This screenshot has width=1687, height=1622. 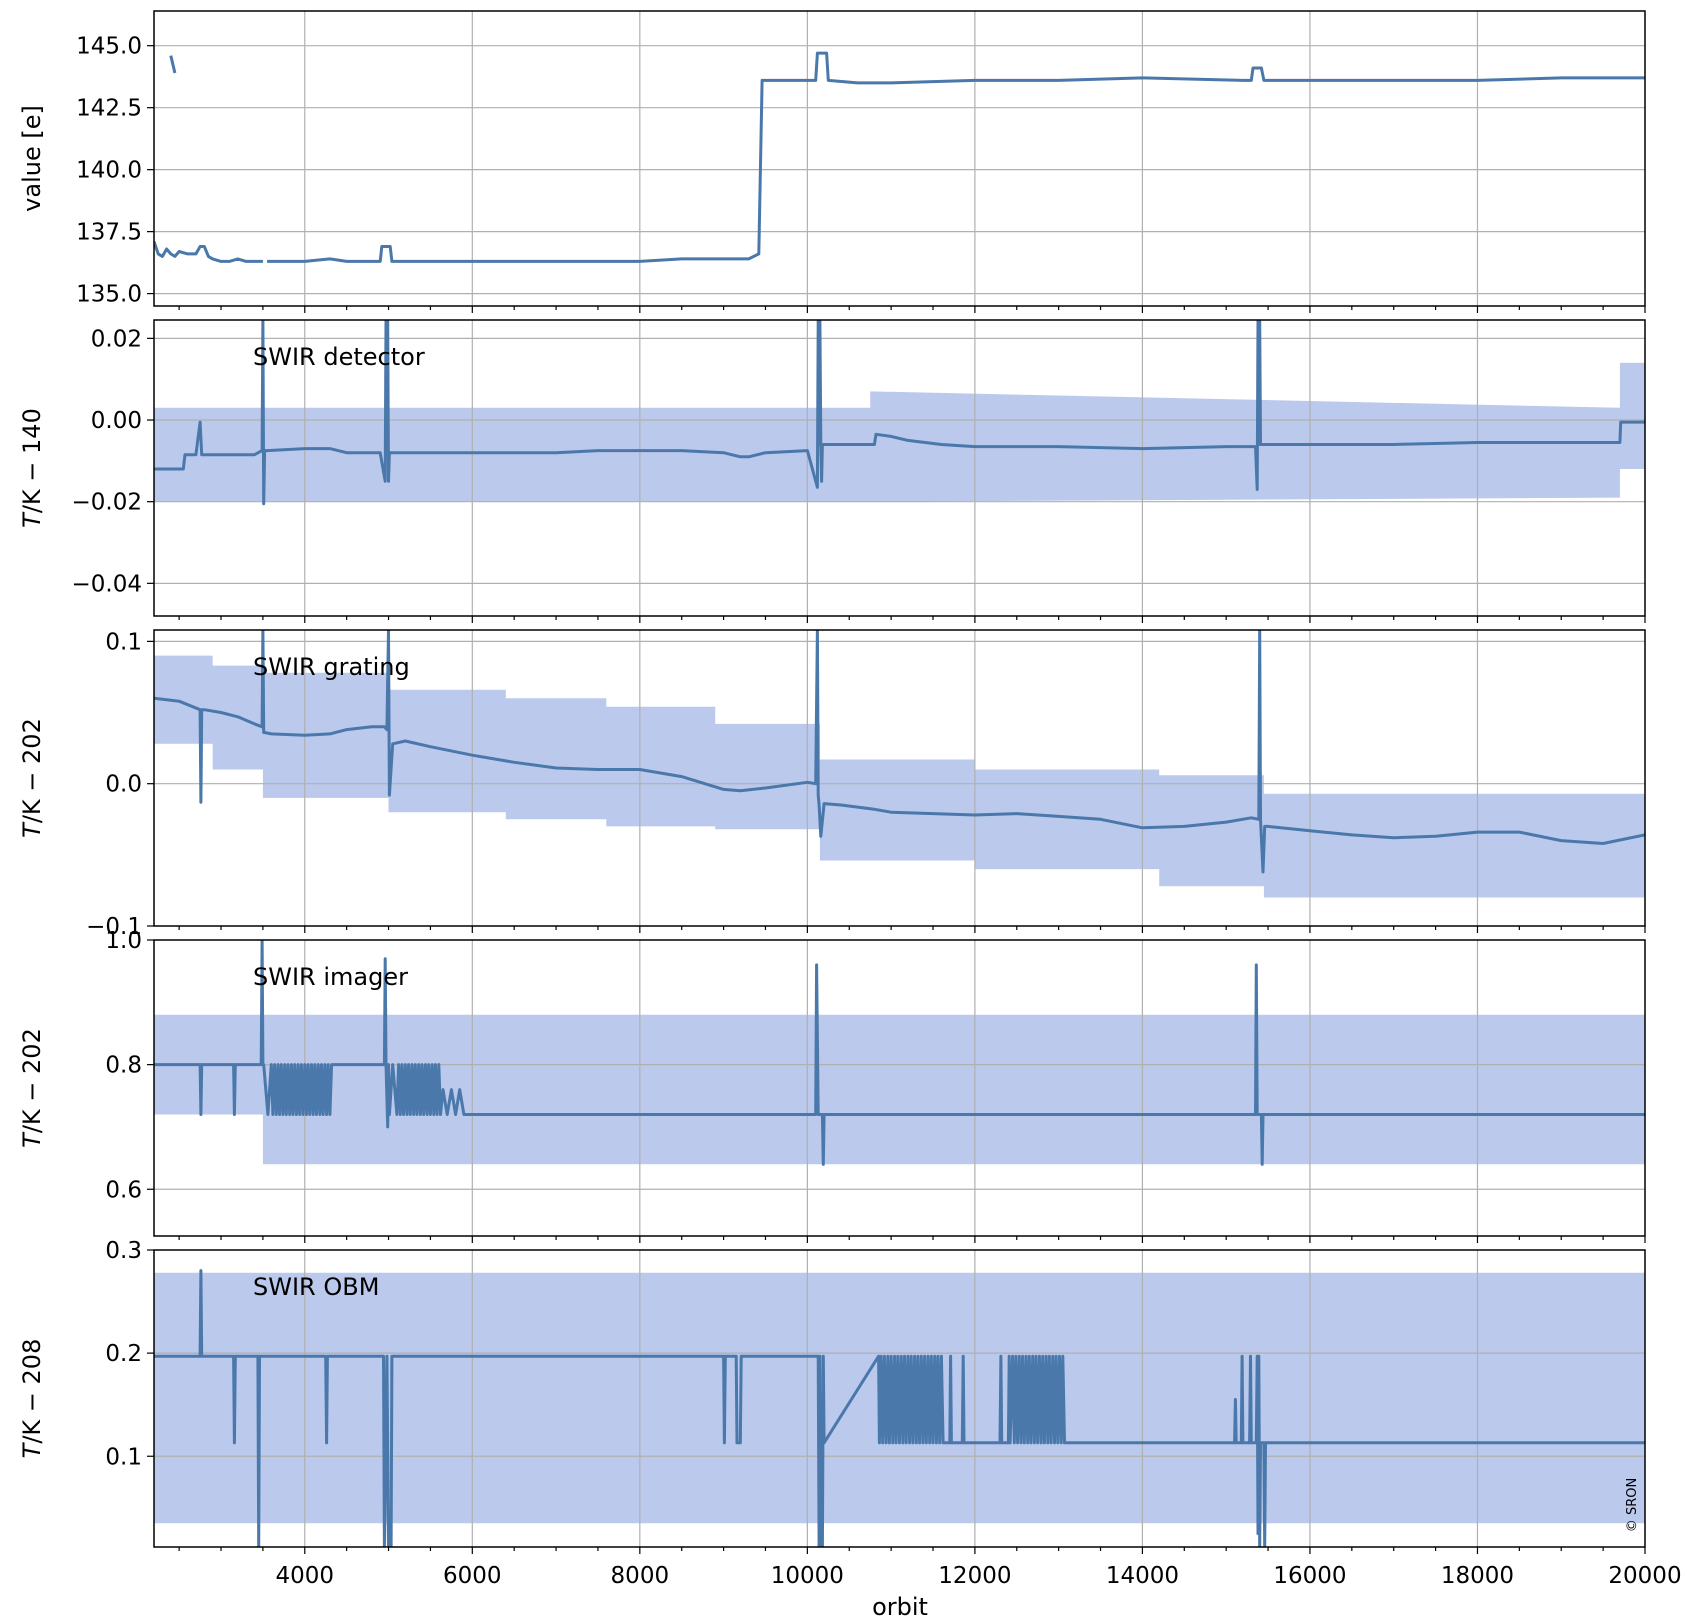 What do you see at coordinates (109, 295) in the screenshot?
I see `y-tick-label: 135.0` at bounding box center [109, 295].